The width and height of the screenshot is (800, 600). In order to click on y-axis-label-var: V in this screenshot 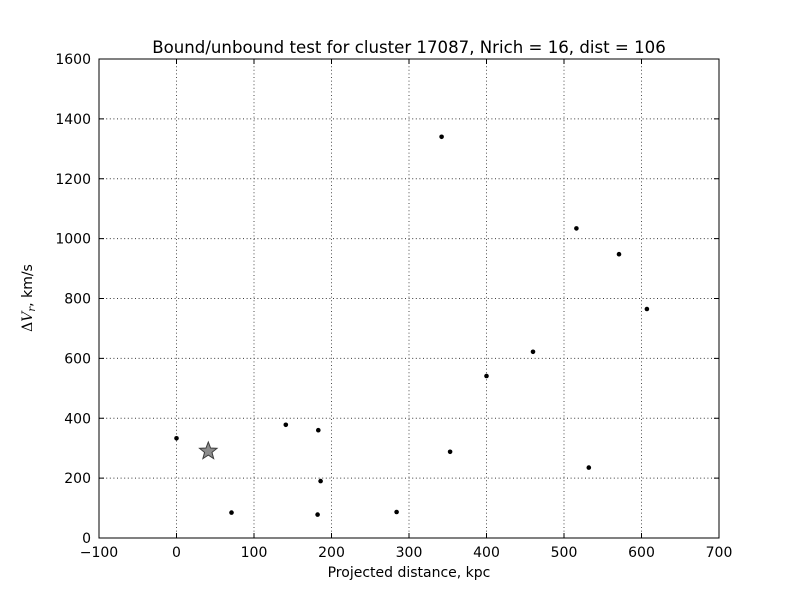, I will do `click(28, 316)`.